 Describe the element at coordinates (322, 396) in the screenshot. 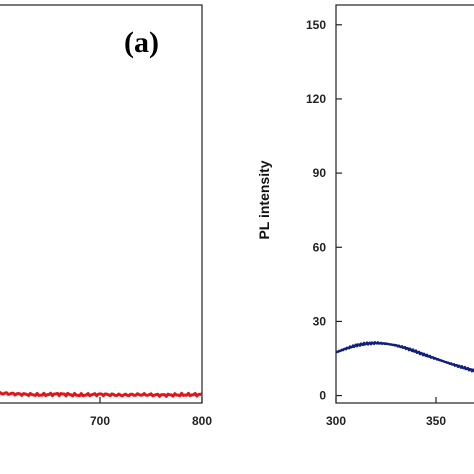

I see `panel-b-y-tick-label: 0` at that location.